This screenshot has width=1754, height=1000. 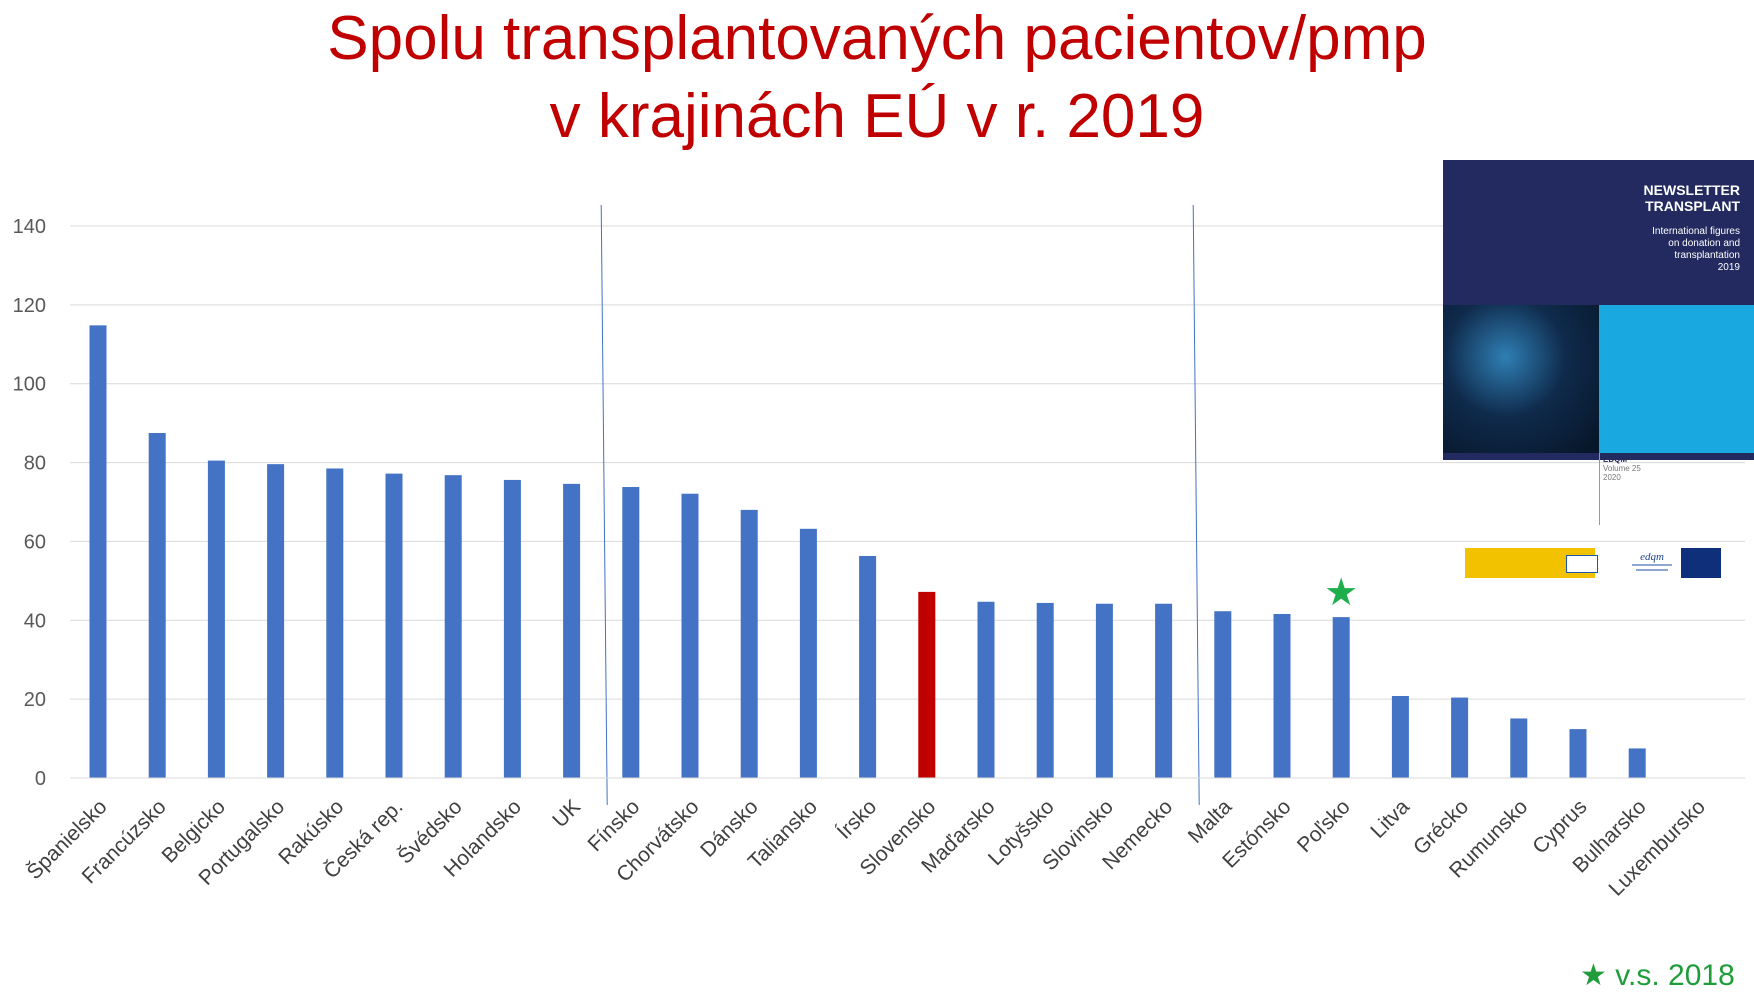 I want to click on ont-logo, so click(x=1582, y=564).